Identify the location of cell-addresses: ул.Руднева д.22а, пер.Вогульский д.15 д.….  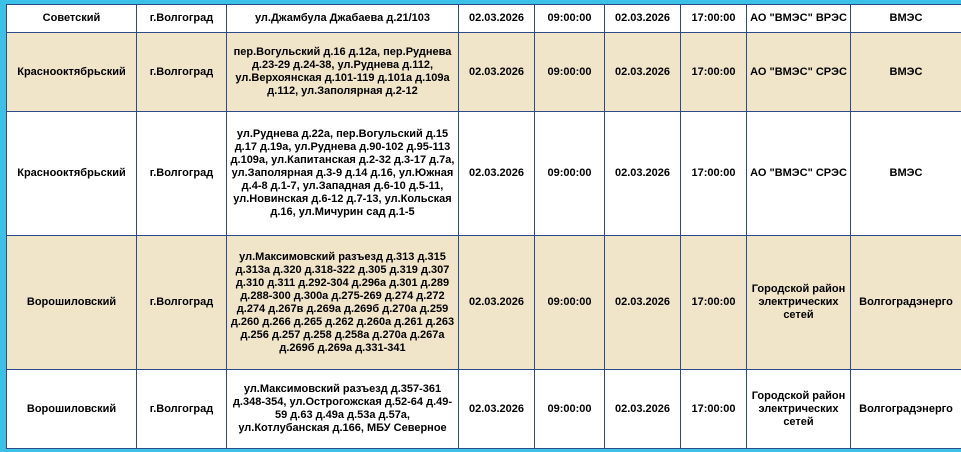
(342, 173).